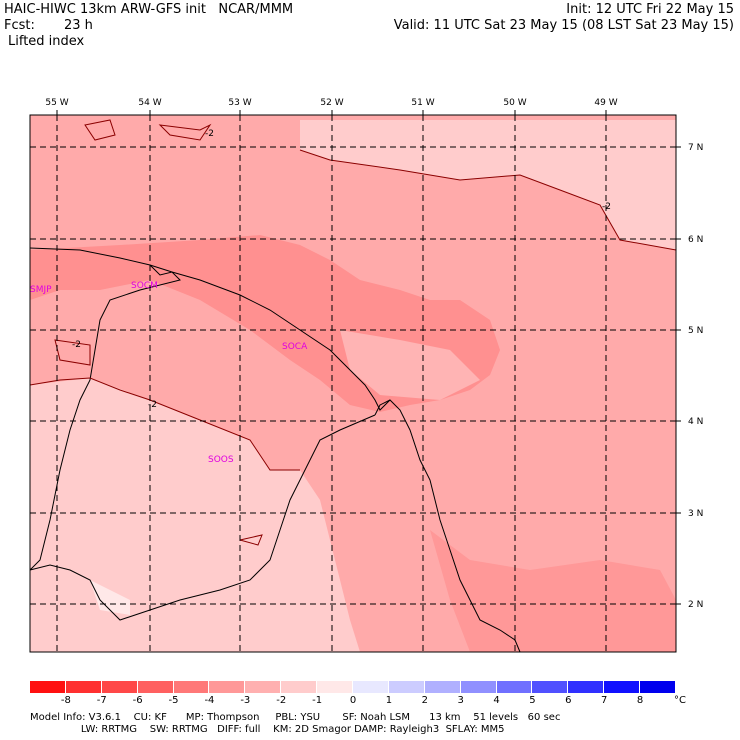  What do you see at coordinates (78, 25) in the screenshot?
I see `forecast-hour: 23 h` at bounding box center [78, 25].